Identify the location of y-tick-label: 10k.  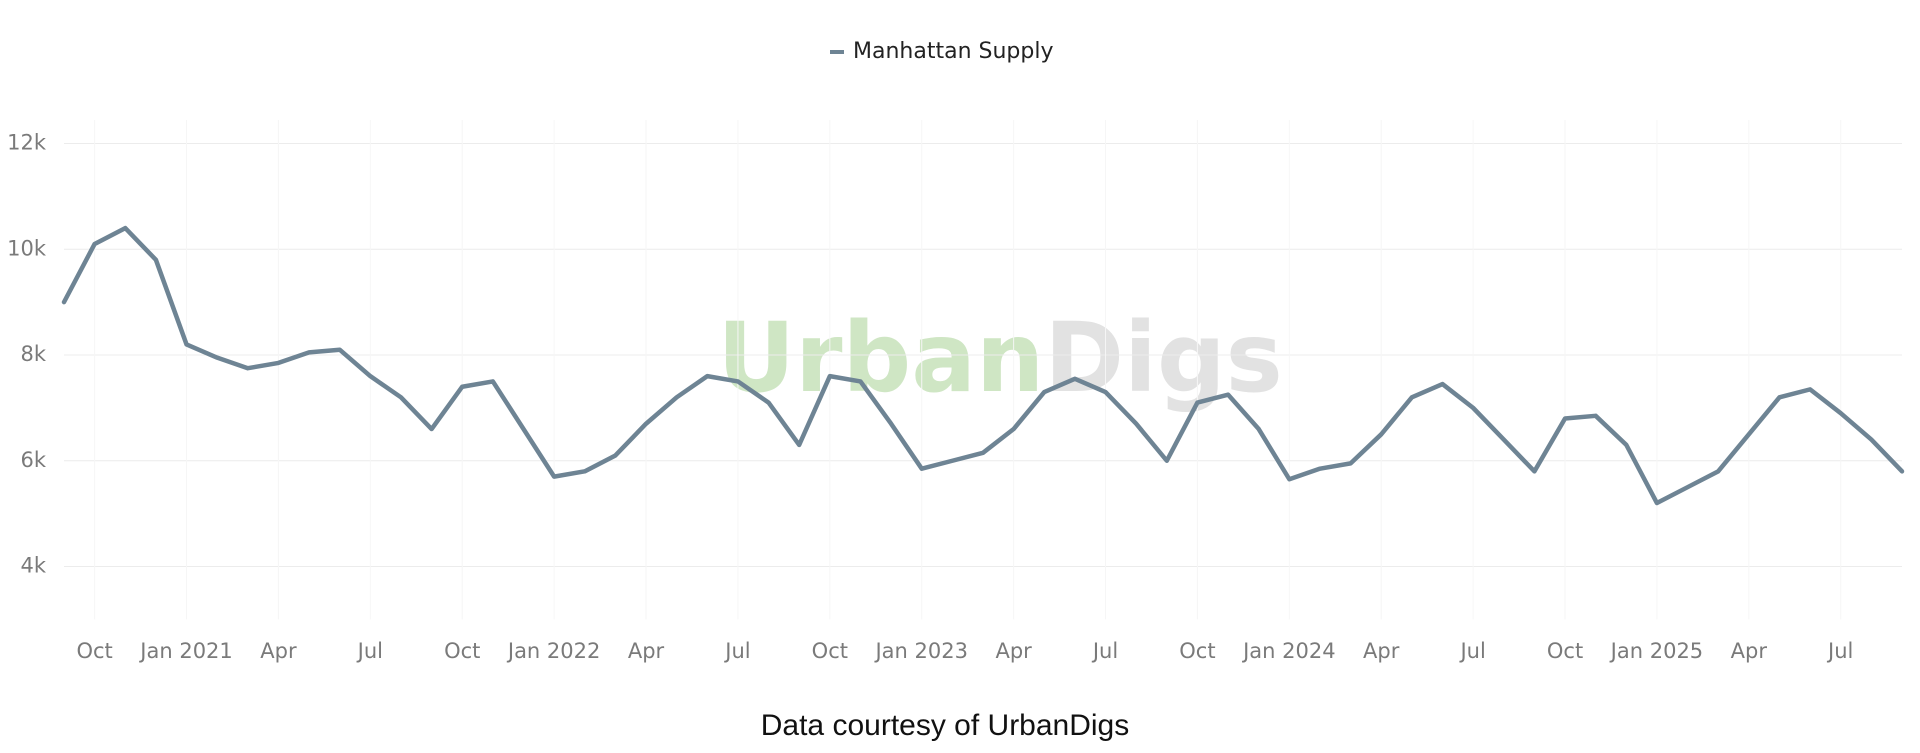
(27, 248).